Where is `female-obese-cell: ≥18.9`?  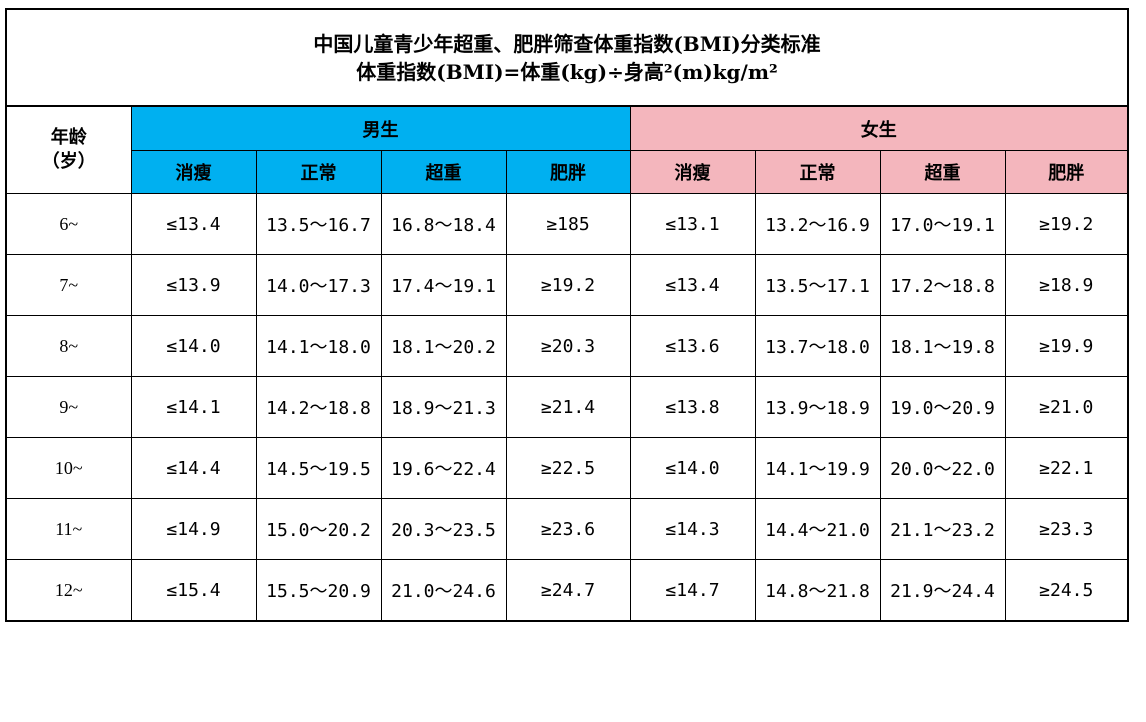 female-obese-cell: ≥18.9 is located at coordinates (1065, 285).